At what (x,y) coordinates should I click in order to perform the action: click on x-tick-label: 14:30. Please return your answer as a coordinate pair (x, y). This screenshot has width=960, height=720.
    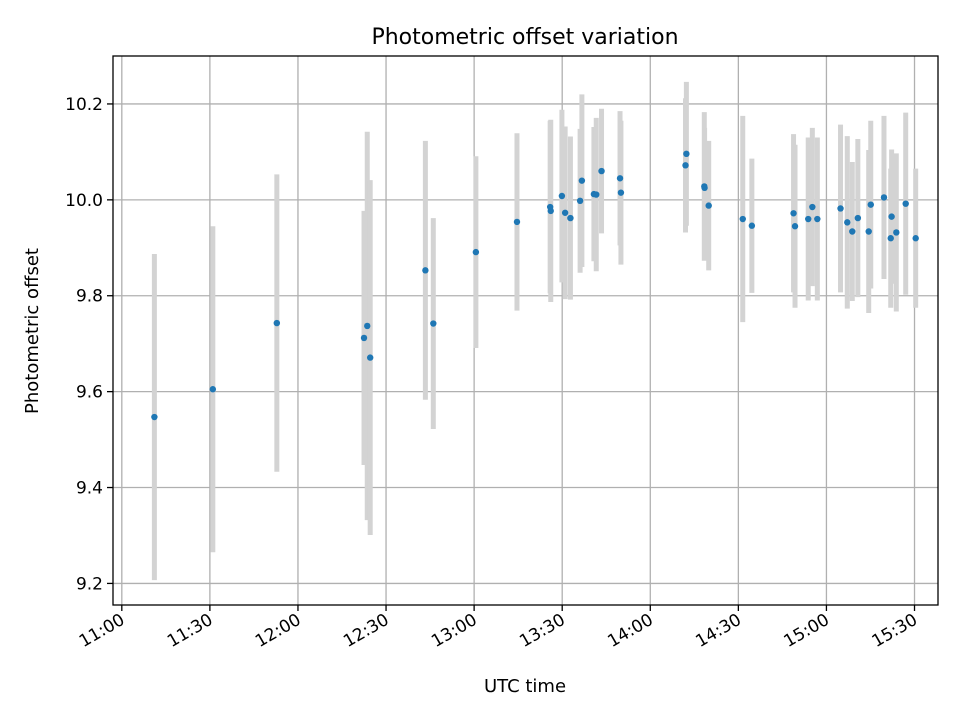
    Looking at the image, I should click on (718, 631).